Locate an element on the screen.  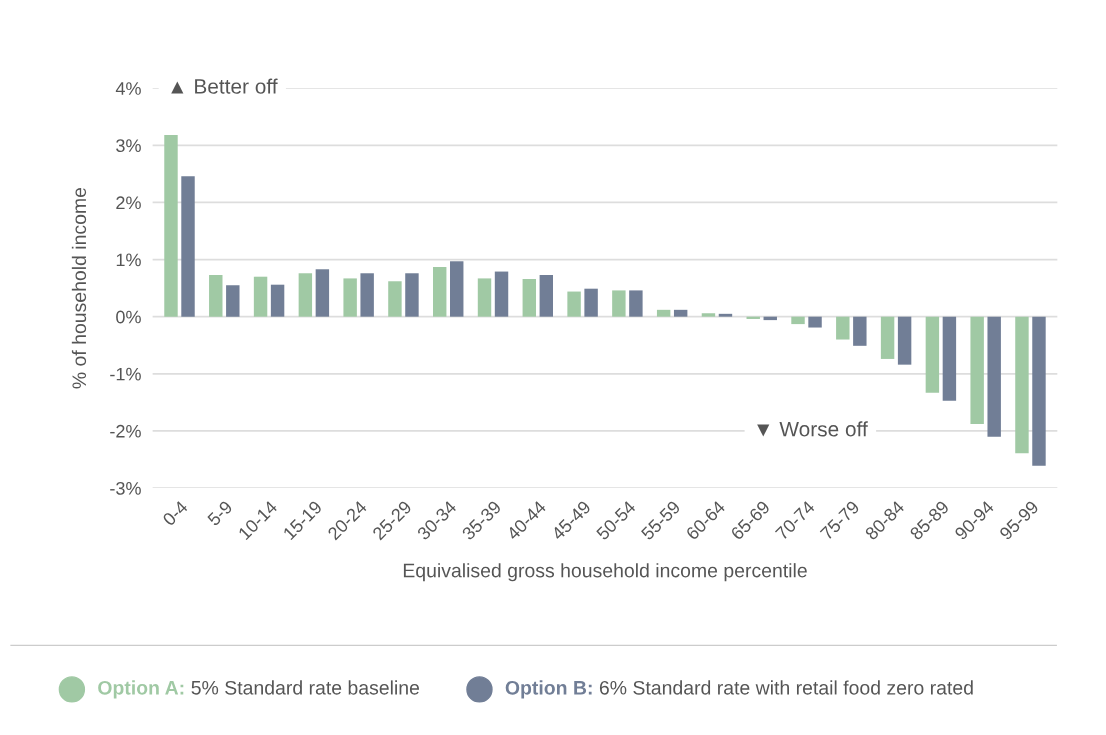
y-tick-label: 3% is located at coordinates (128, 146).